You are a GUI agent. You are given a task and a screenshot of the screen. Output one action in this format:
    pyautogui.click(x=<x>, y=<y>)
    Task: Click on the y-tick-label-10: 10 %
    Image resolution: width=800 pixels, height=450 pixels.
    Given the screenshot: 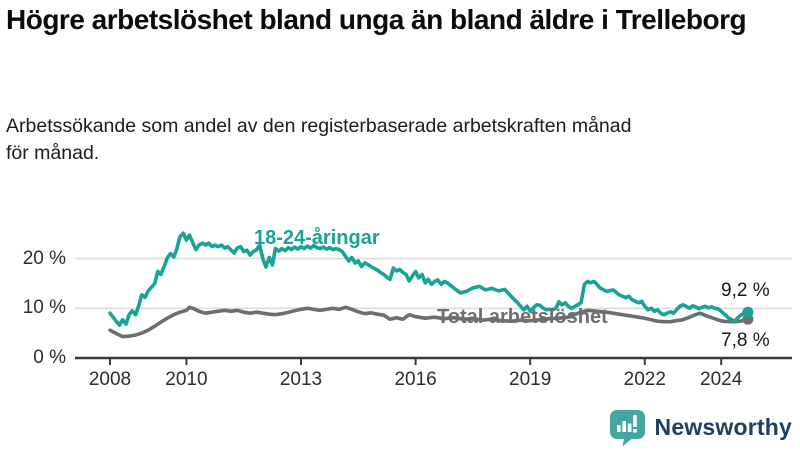 What is the action you would take?
    pyautogui.click(x=44, y=307)
    